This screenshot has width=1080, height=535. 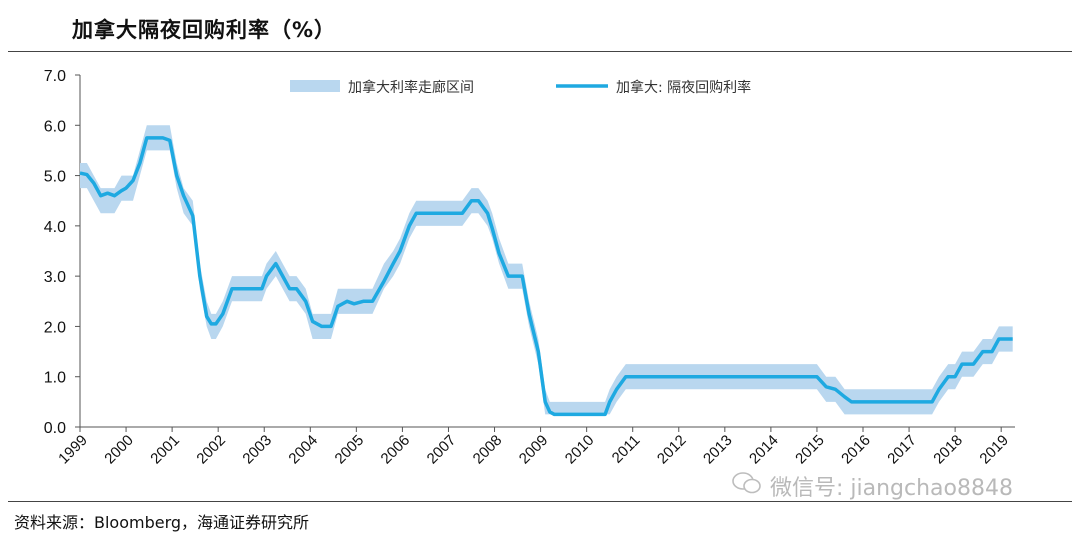 I want to click on source-note: 资料来源：Bloomberg，海通证券研究所, so click(x=162, y=522).